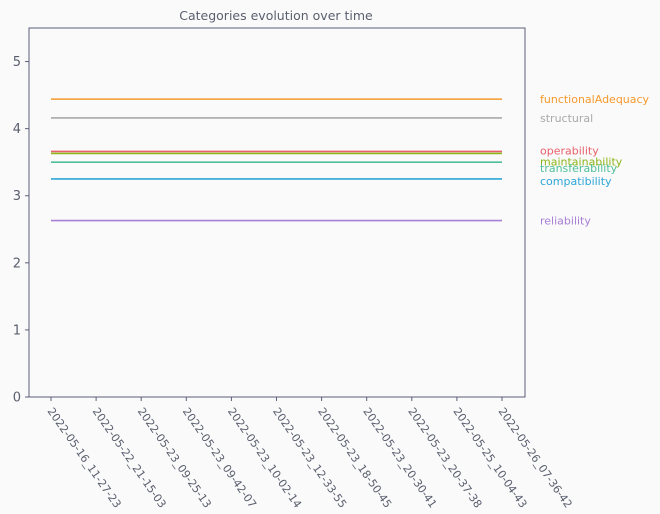 The image size is (660, 514). I want to click on series-label: operability, so click(569, 150).